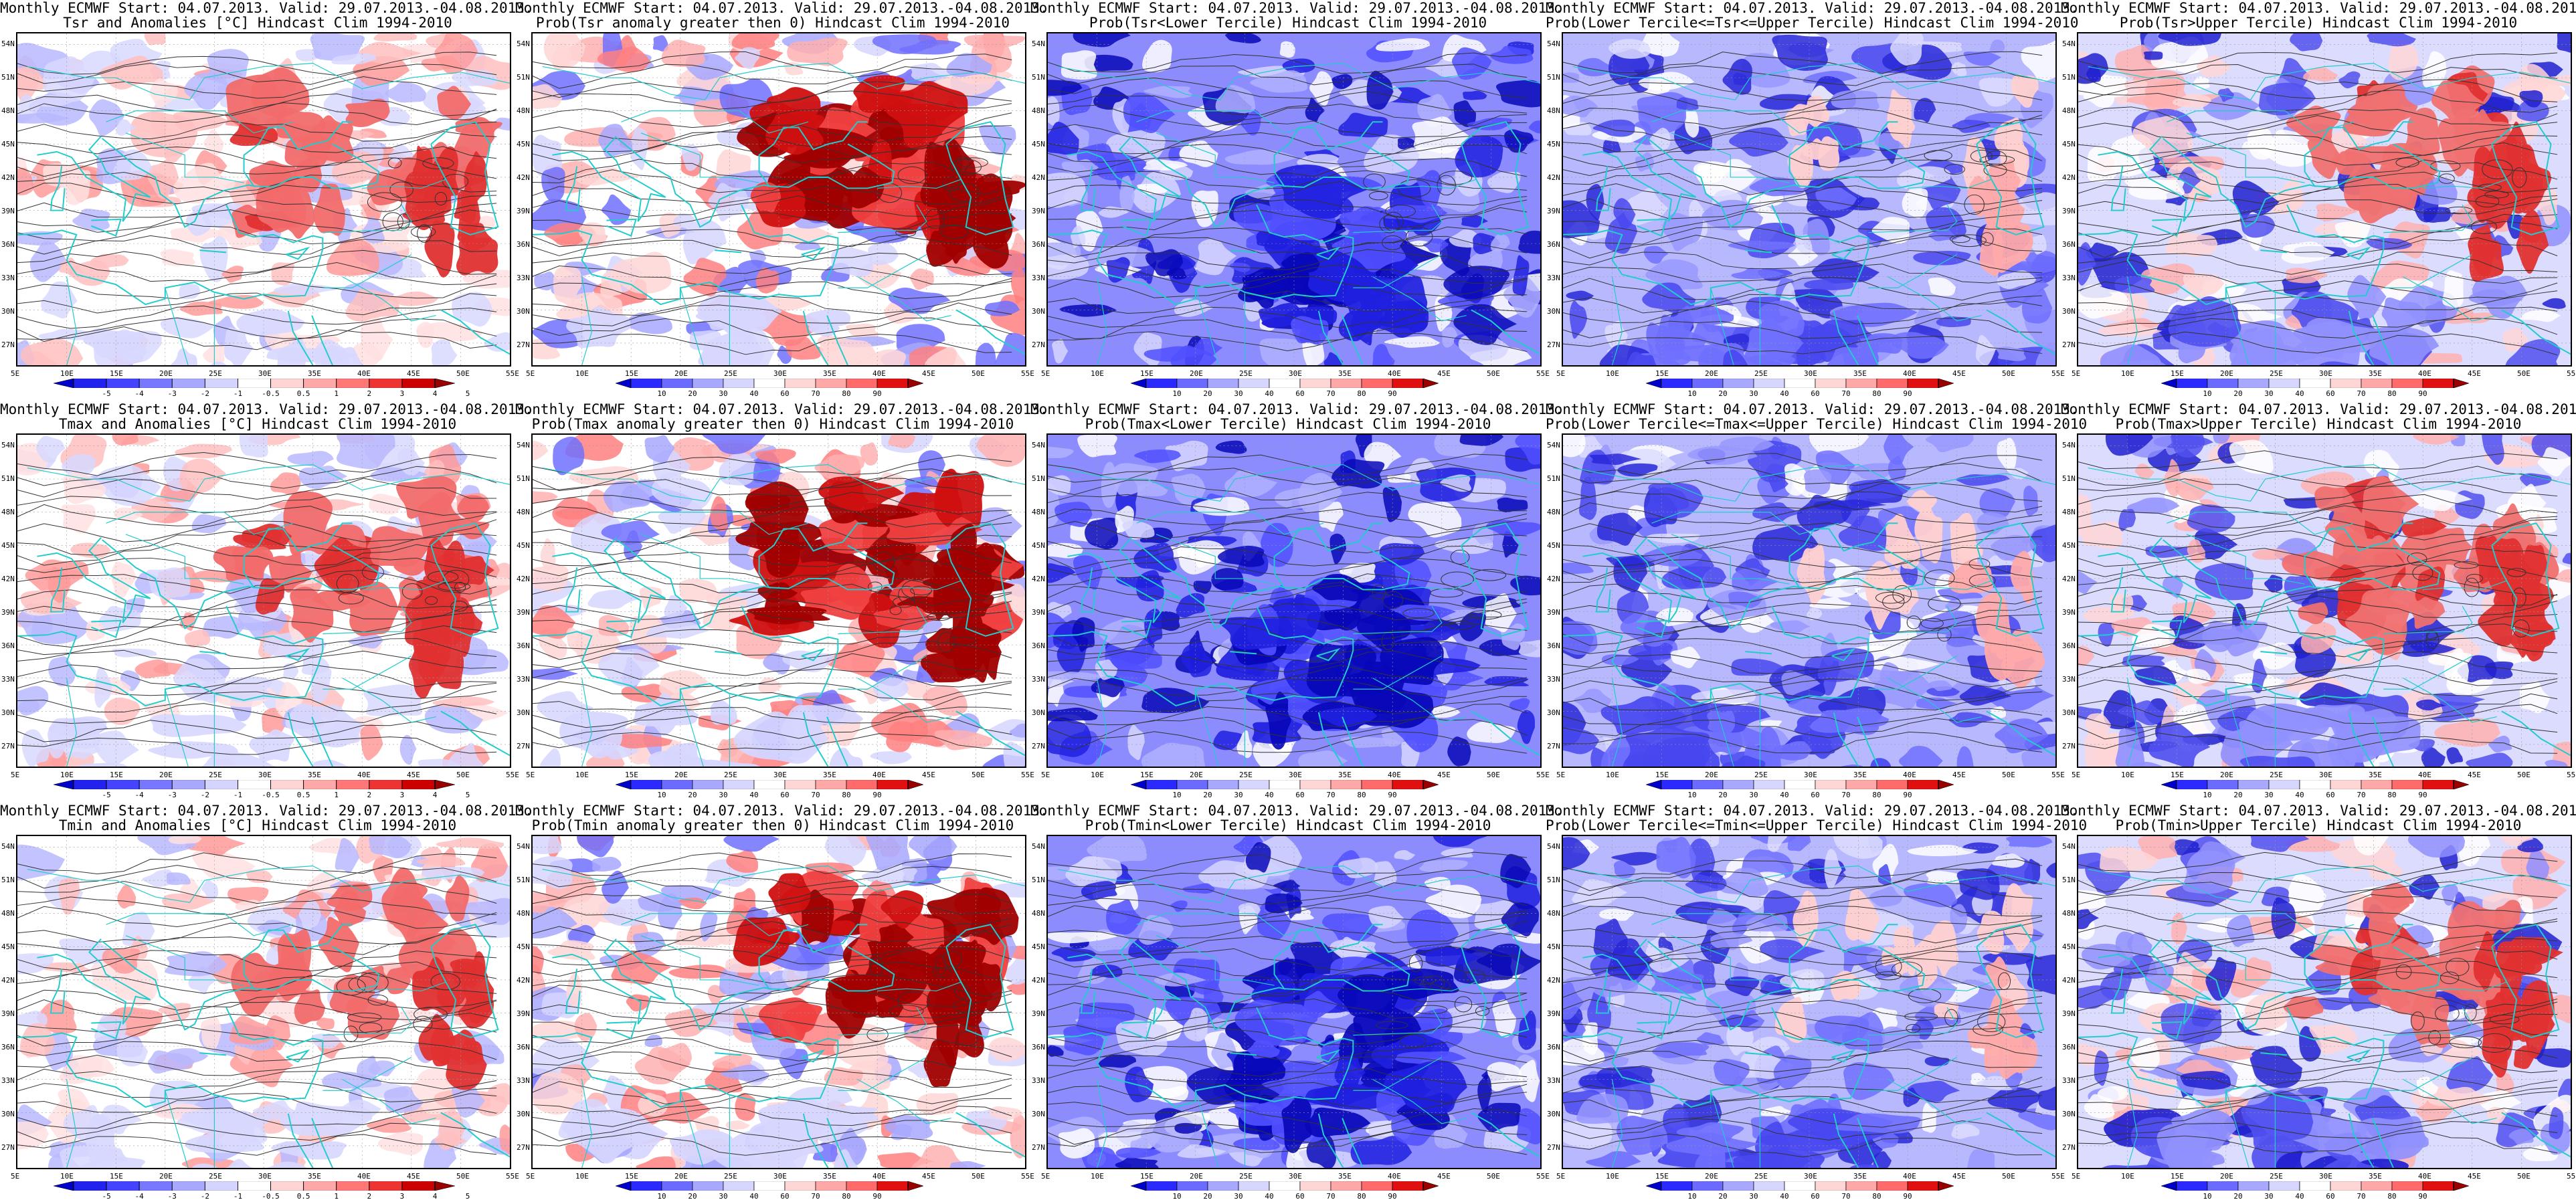 This screenshot has width=2576, height=1204. Describe the element at coordinates (1612, 1176) in the screenshot. I see `lon-label: 10E` at that location.